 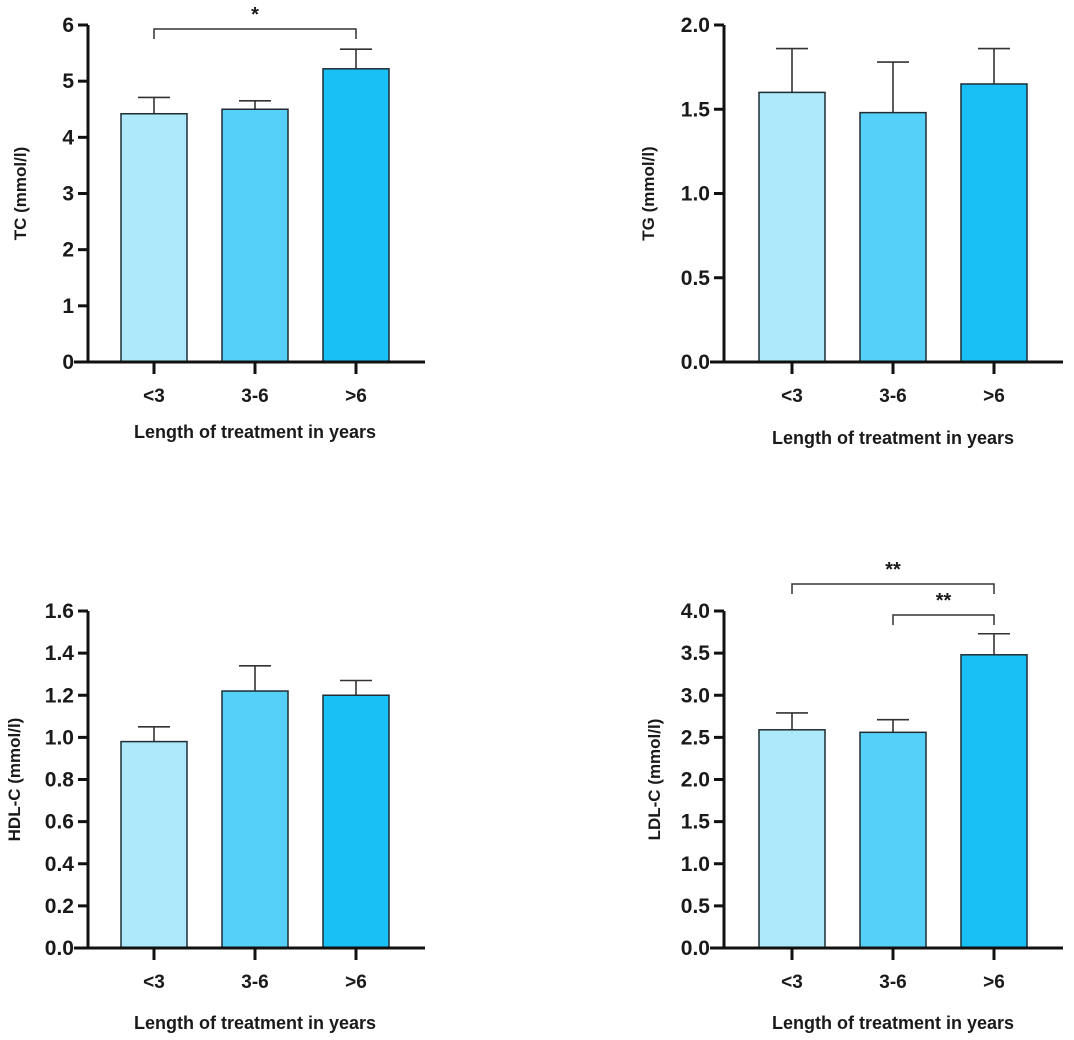 I want to click on y-tick-label: 3.5, so click(x=696, y=653).